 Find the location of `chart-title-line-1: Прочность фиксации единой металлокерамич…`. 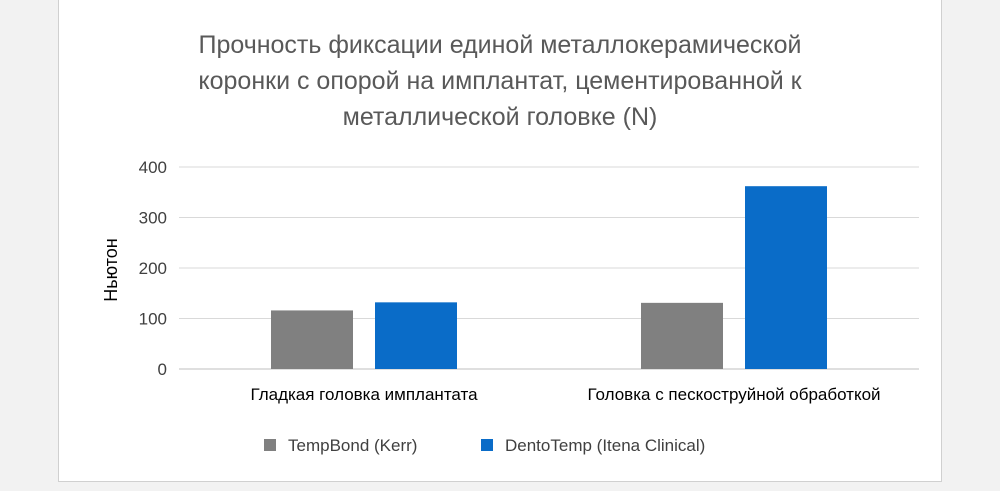

chart-title-line-1: Прочность фиксации единой металлокерамич… is located at coordinates (499, 45).